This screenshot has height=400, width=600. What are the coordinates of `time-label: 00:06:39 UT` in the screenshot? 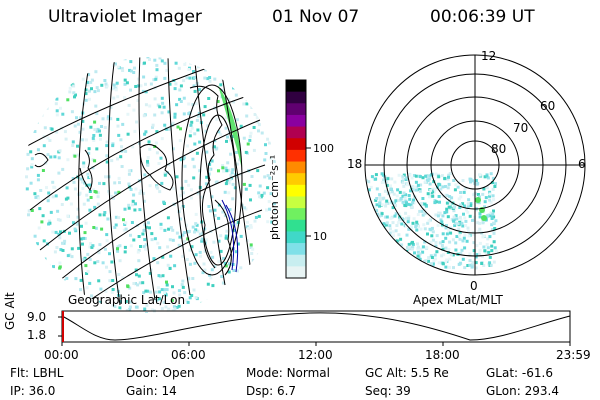 It's located at (482, 17).